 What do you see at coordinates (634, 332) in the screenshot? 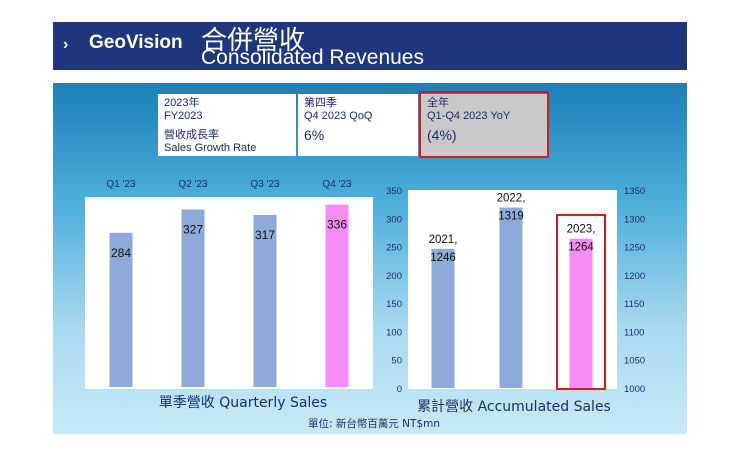
I see `right-axis-tick-label: 1100` at bounding box center [634, 332].